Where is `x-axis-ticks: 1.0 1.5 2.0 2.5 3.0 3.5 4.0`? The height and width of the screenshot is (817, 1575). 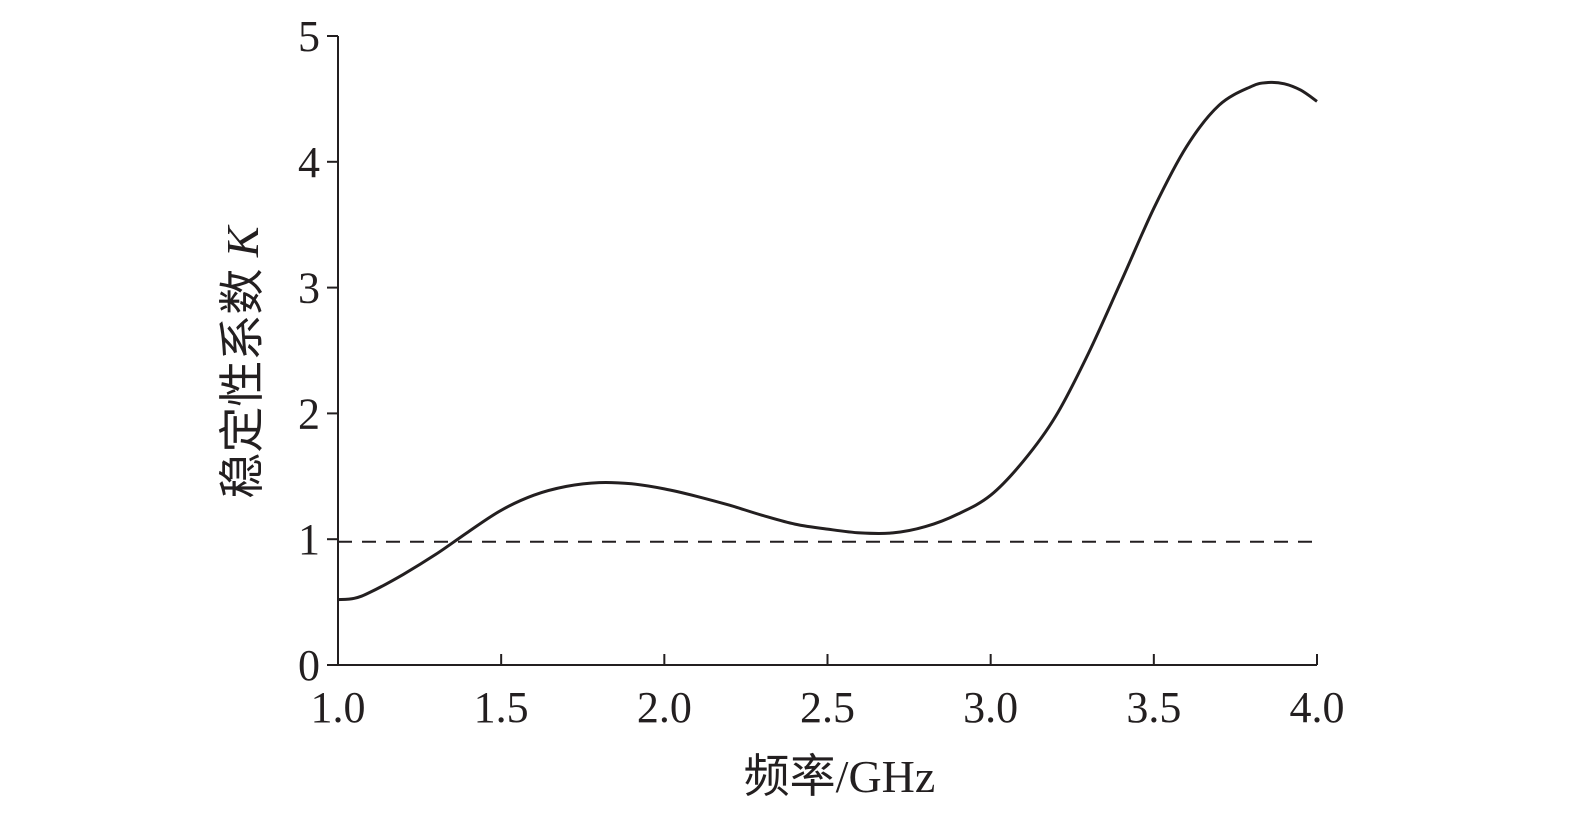 x-axis-ticks: 1.0 1.5 2.0 2.5 3.0 3.5 4.0 is located at coordinates (828, 693).